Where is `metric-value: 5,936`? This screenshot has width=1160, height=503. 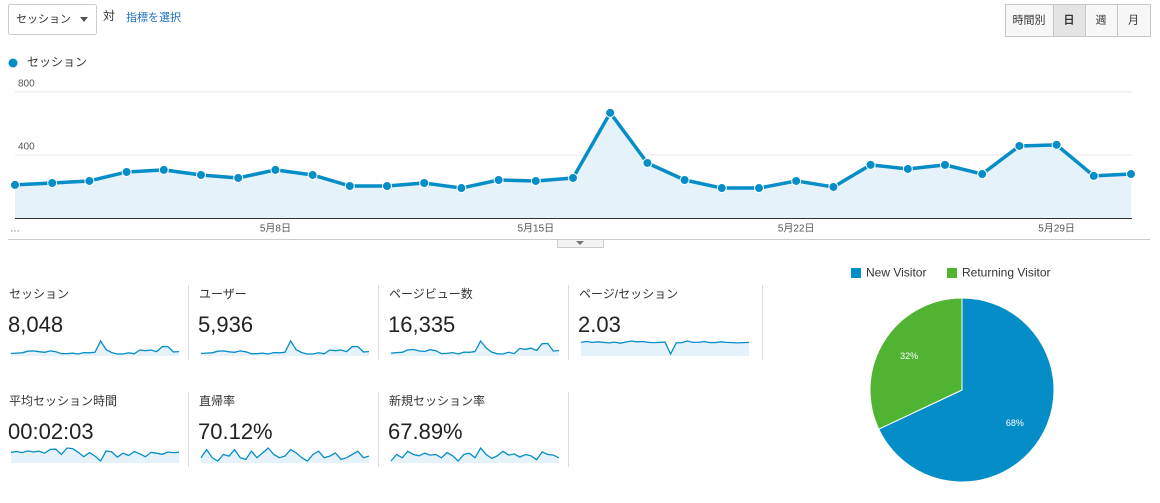 metric-value: 5,936 is located at coordinates (225, 324).